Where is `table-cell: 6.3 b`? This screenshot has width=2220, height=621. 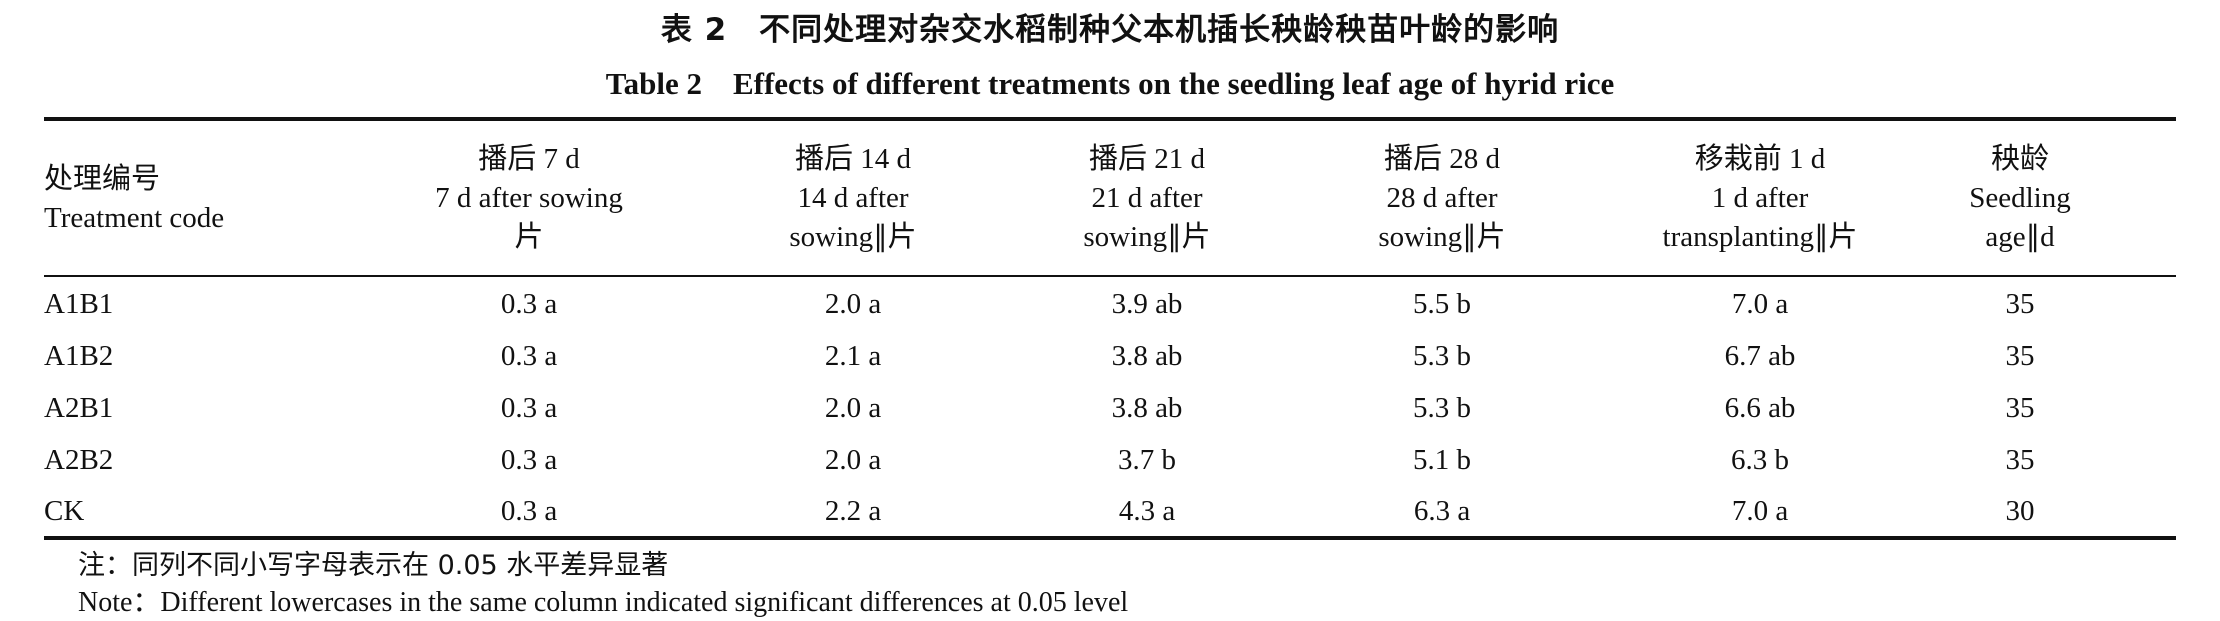
table-cell: 6.3 b is located at coordinates (1760, 460).